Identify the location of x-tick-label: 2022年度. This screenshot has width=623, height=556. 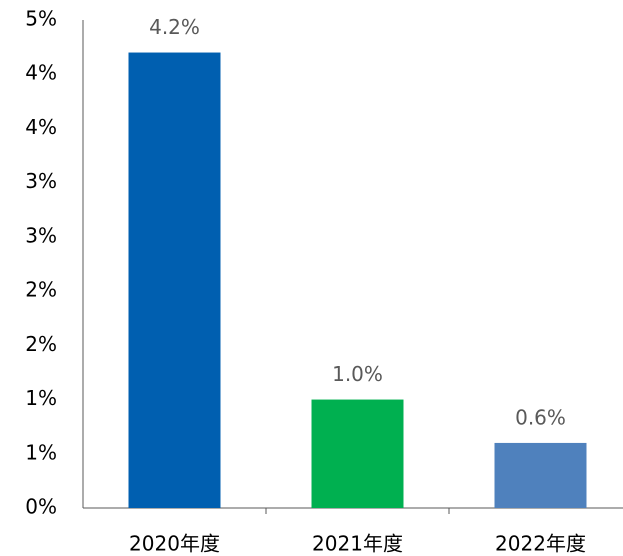
(540, 544).